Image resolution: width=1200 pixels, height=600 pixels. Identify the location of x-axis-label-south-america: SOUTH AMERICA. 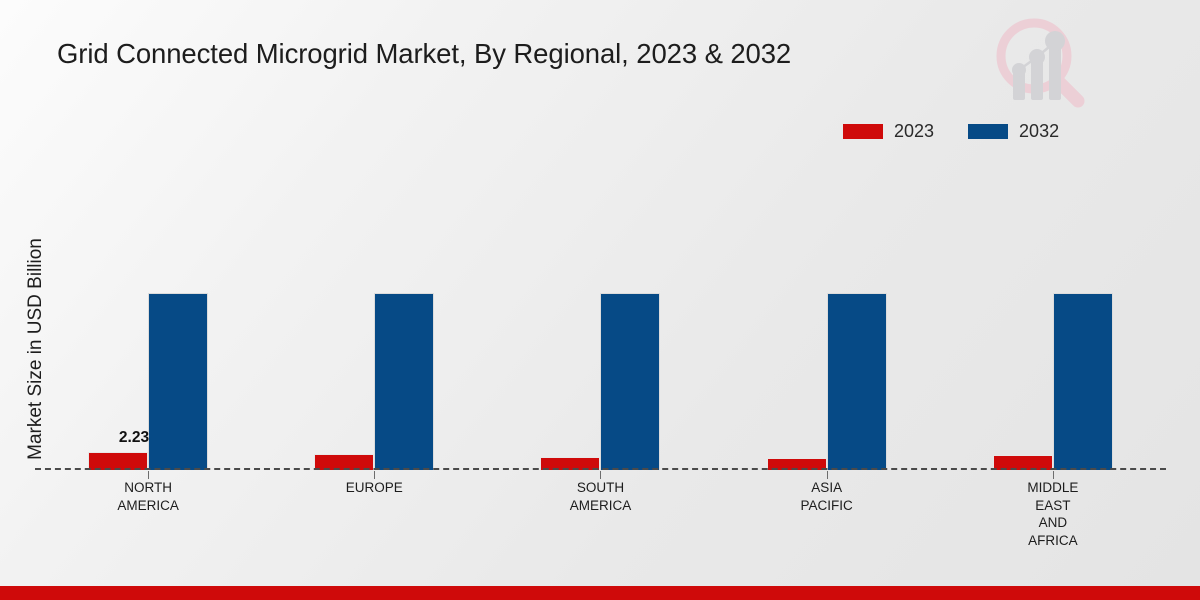
(600, 496).